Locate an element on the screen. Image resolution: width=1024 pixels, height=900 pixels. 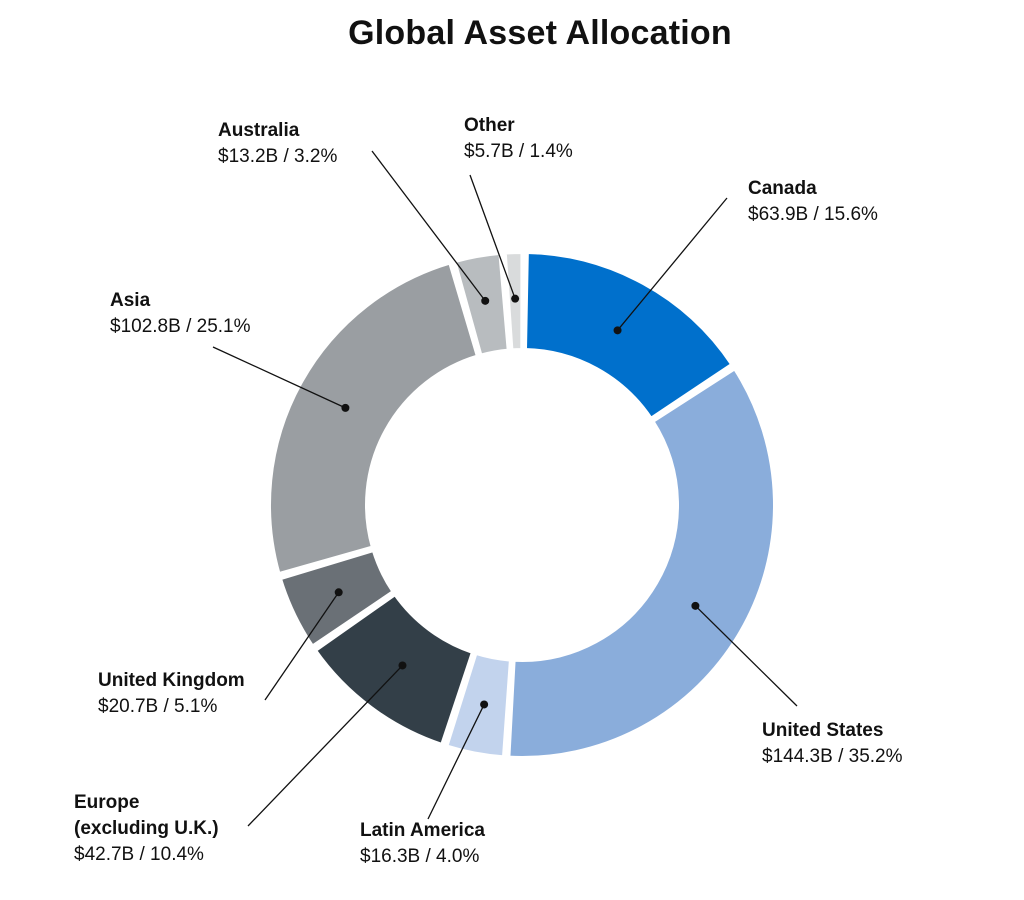
slice-label-value: $20.7B / 5.1% is located at coordinates (158, 706).